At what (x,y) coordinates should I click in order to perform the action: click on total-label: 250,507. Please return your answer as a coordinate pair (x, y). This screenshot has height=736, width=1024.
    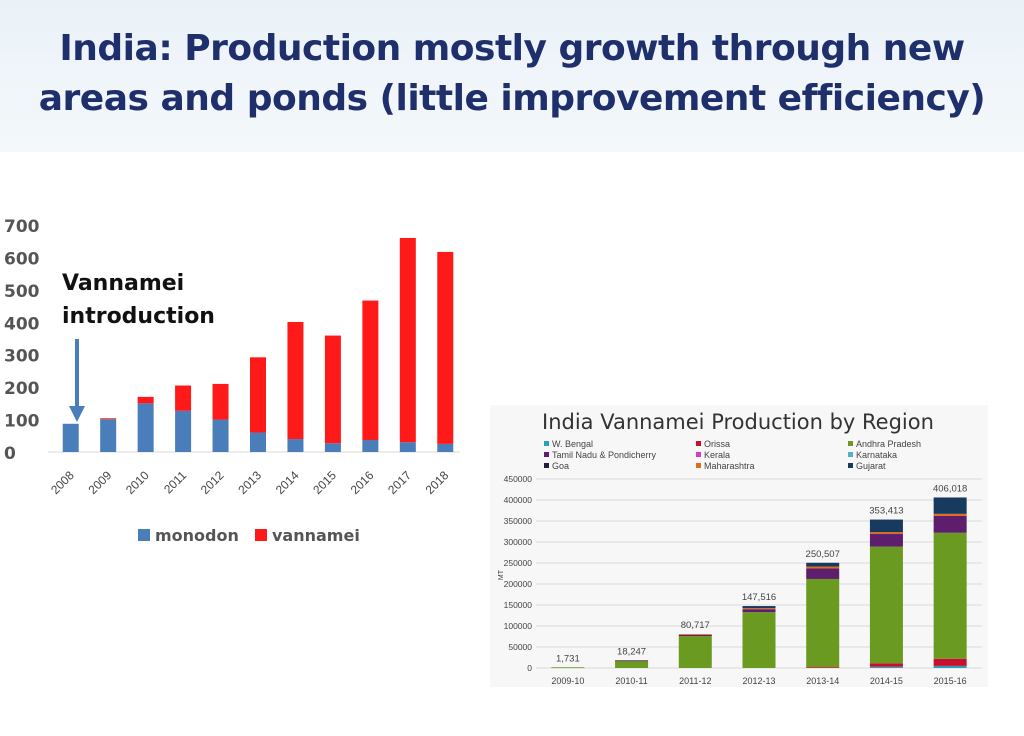
    Looking at the image, I should click on (823, 554).